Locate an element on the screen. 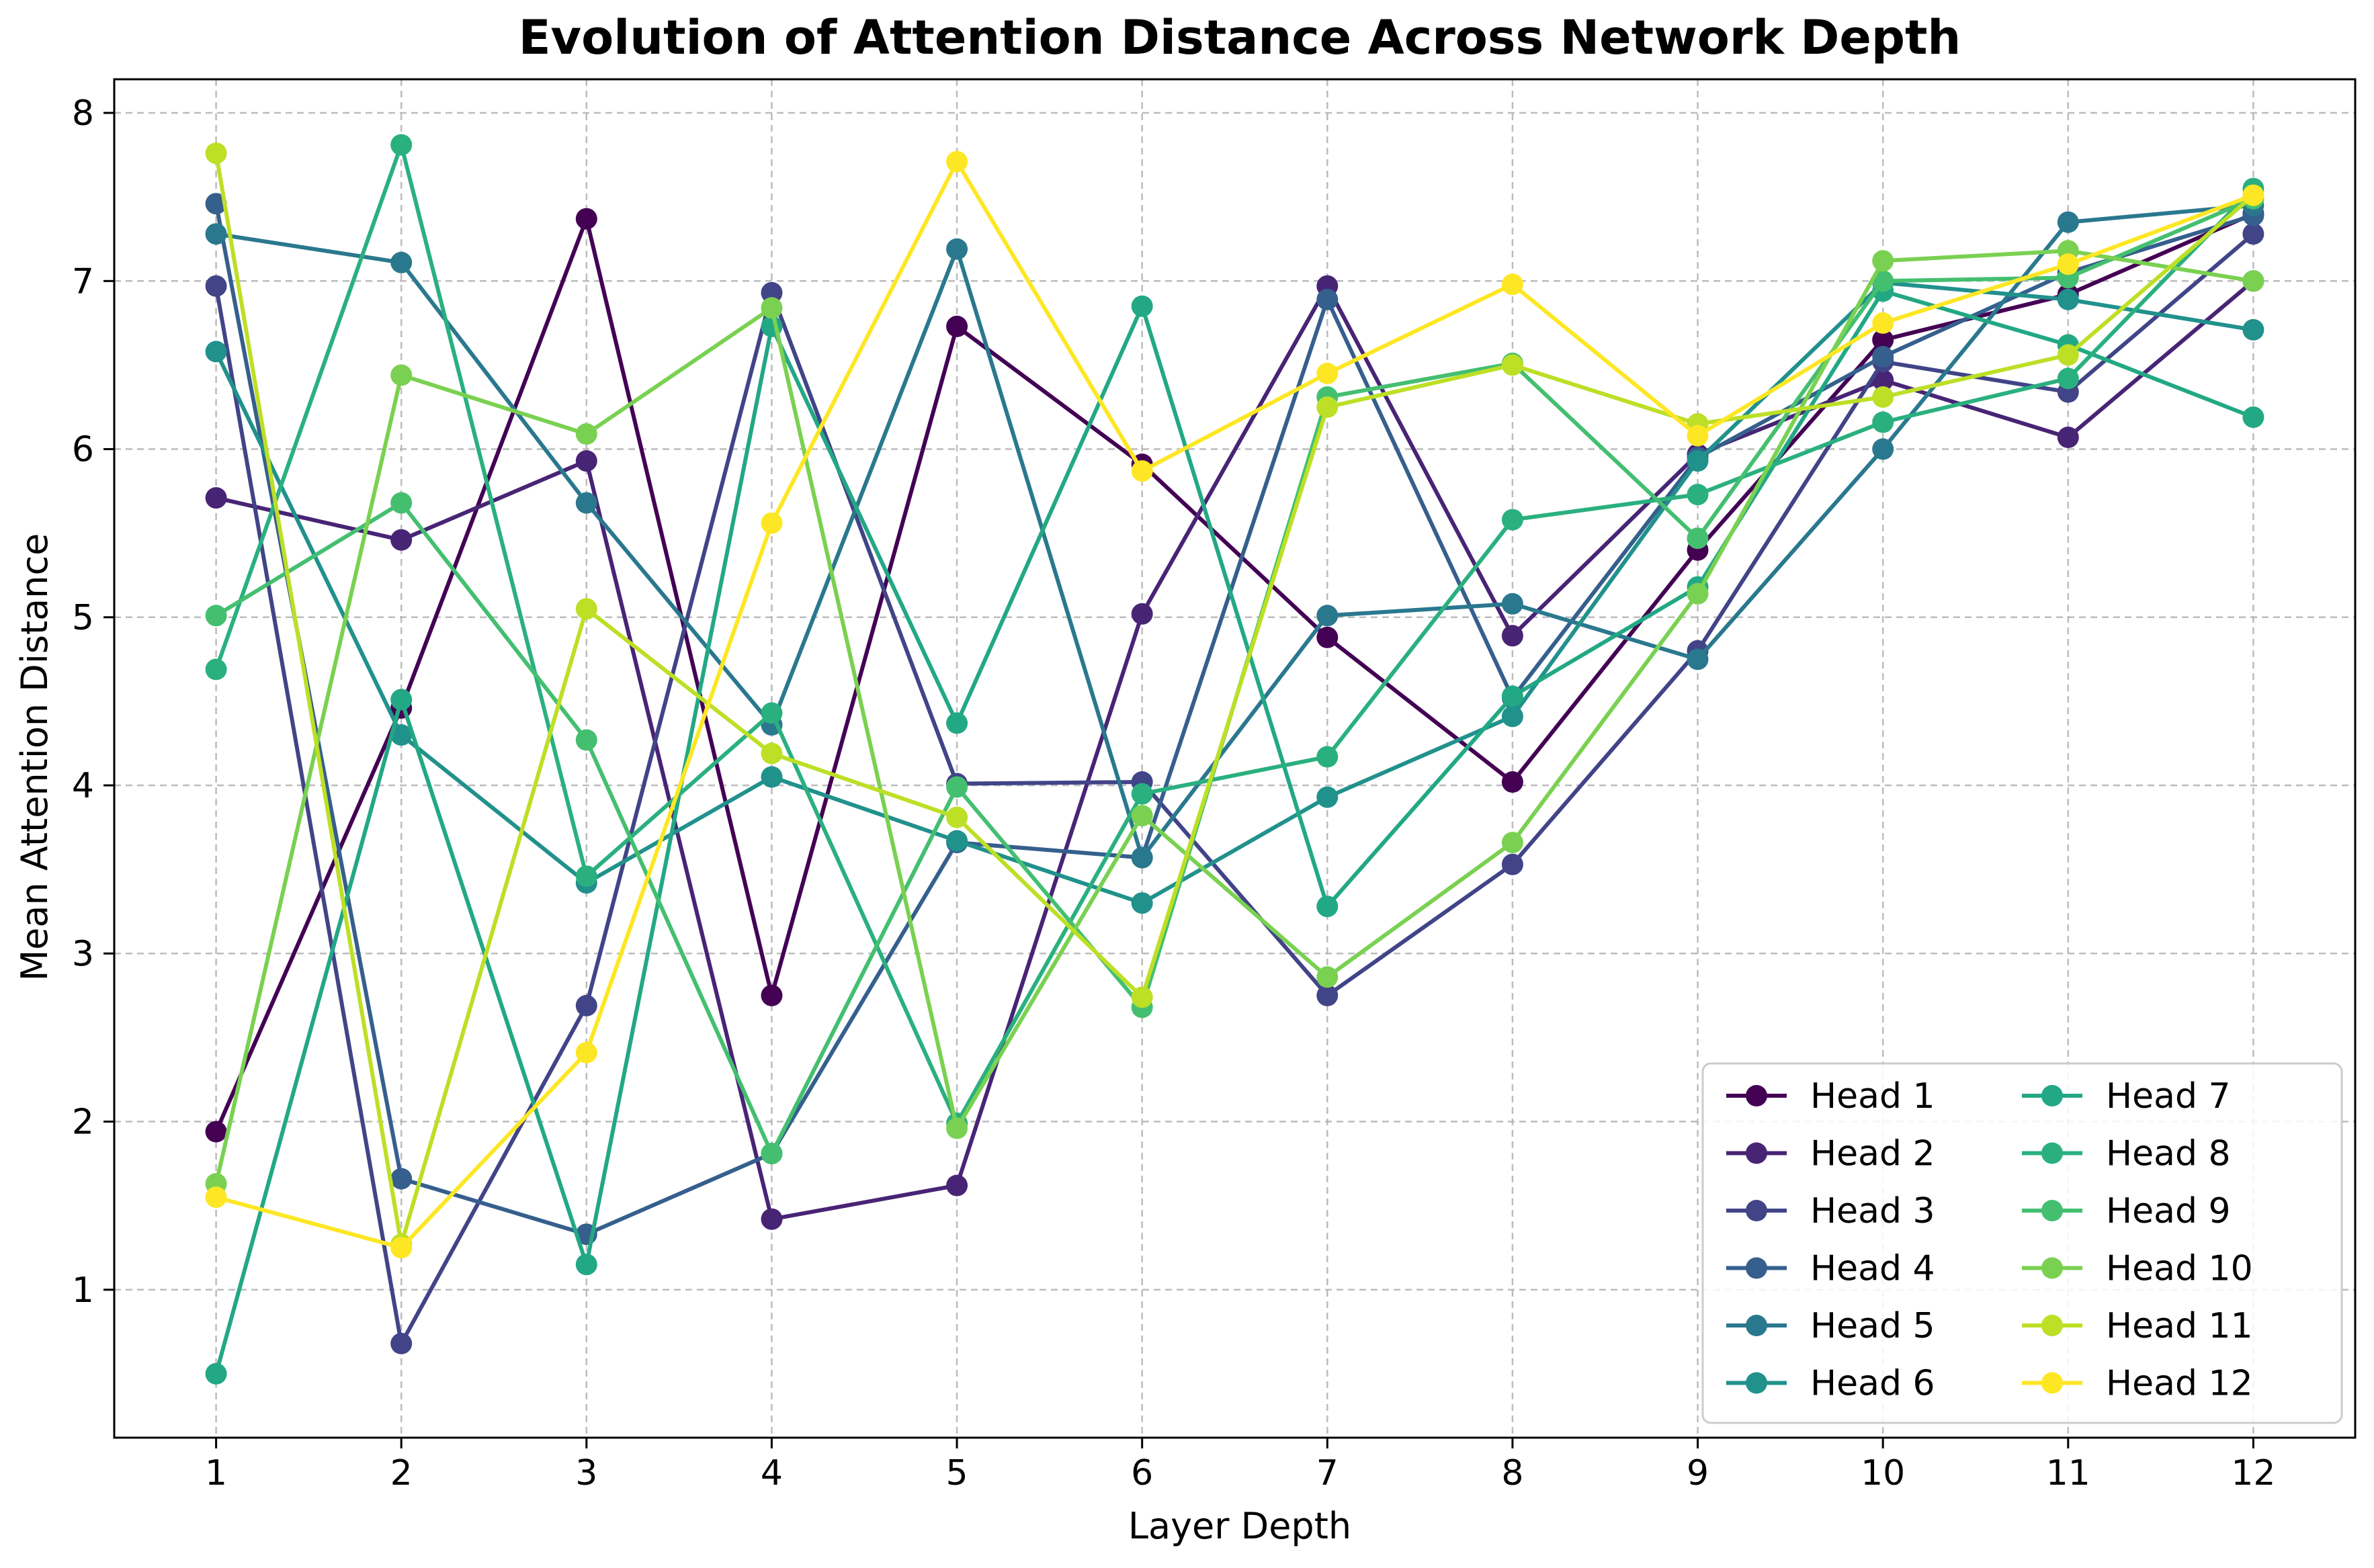  x-tick-label: 1 is located at coordinates (216, 1473).